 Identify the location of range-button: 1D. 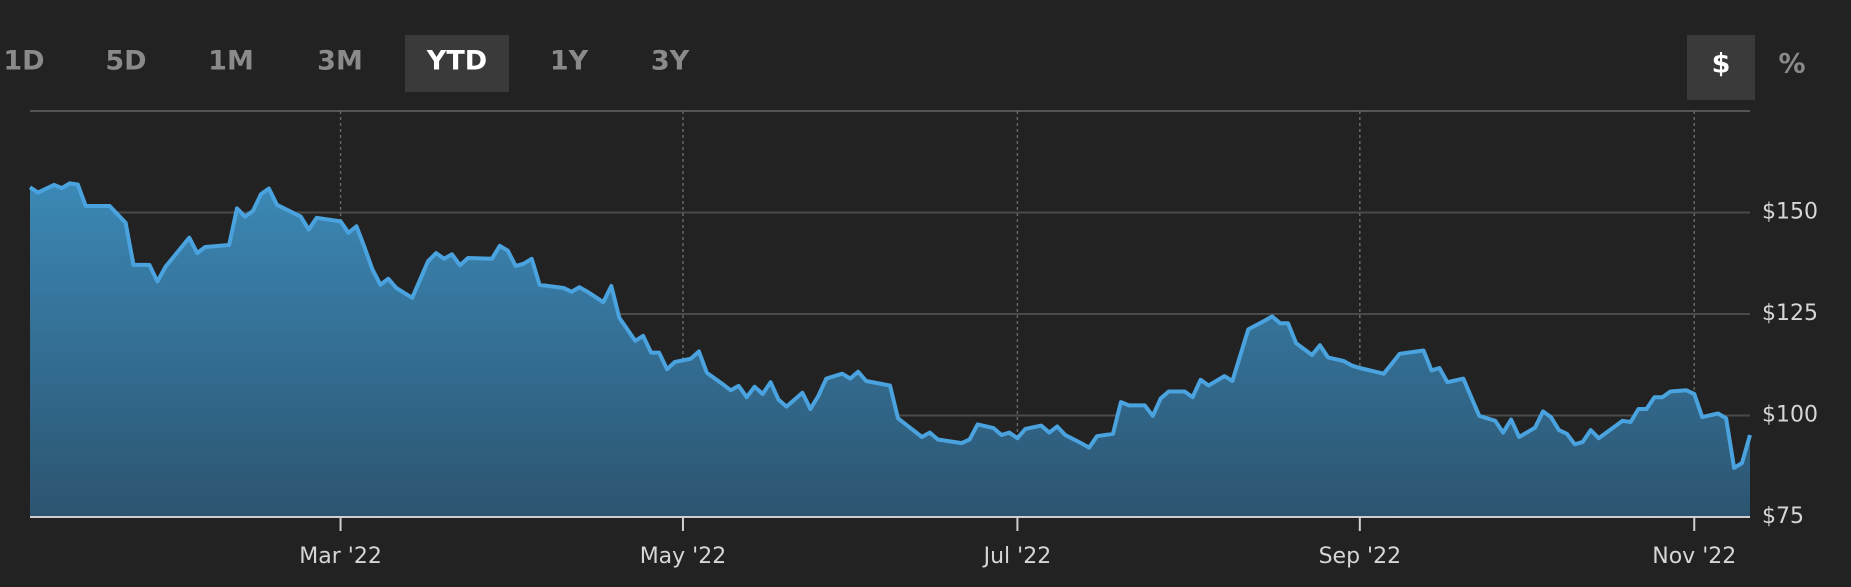
(23, 61).